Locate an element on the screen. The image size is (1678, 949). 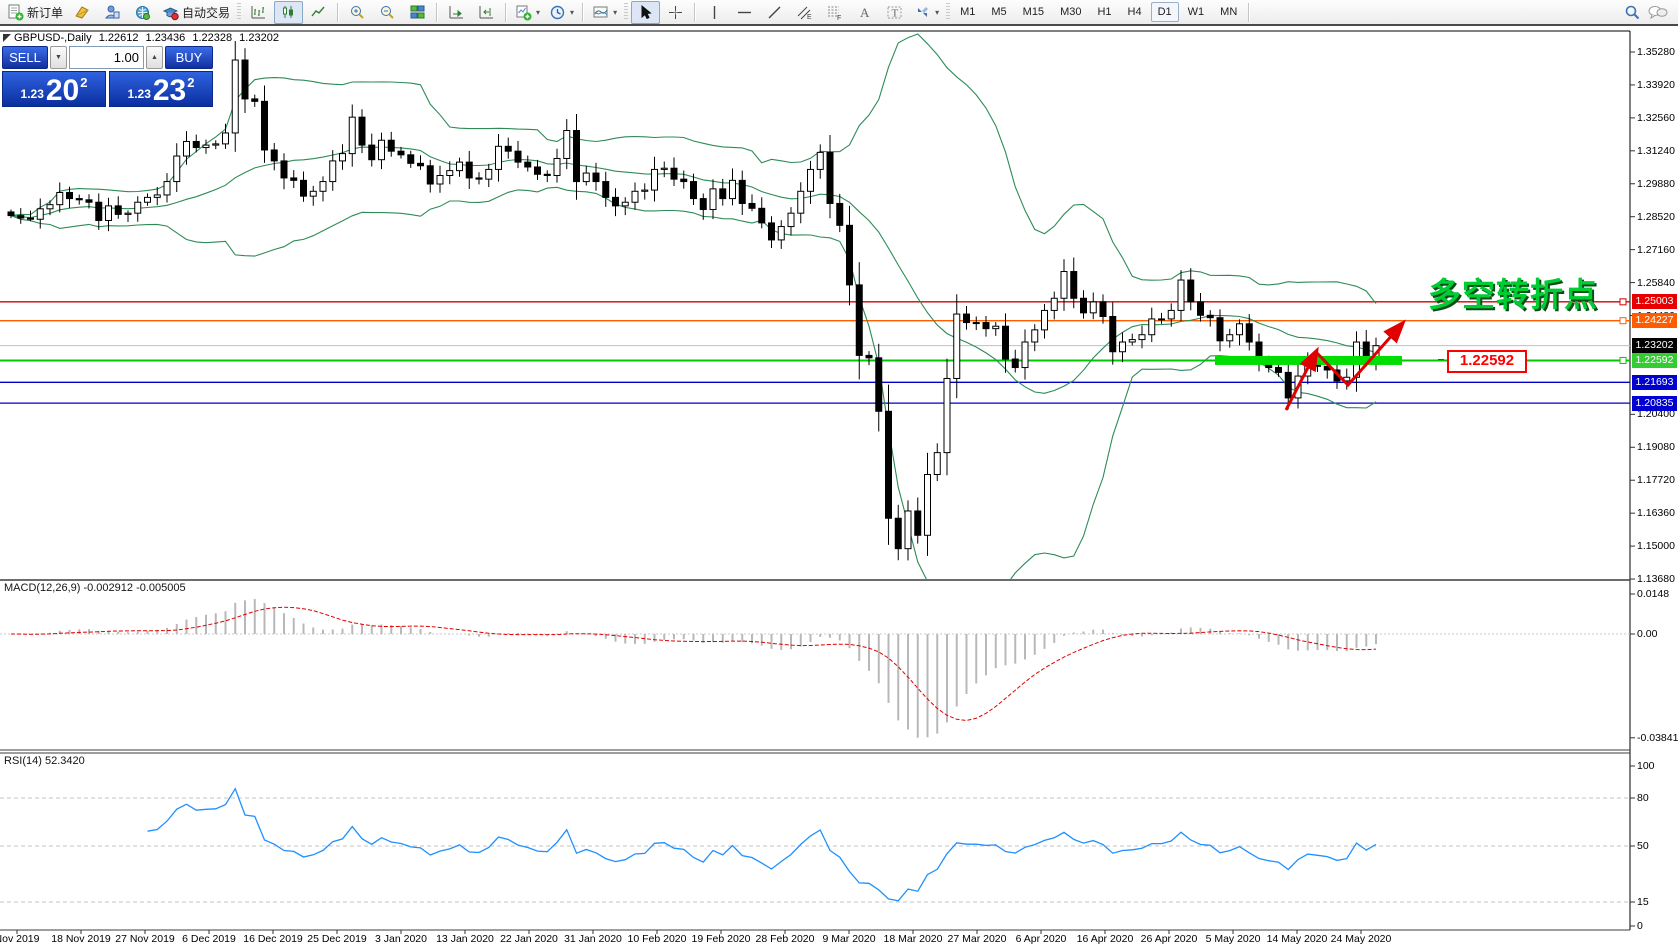
periods-button: ▾ is located at coordinates (561, 12).